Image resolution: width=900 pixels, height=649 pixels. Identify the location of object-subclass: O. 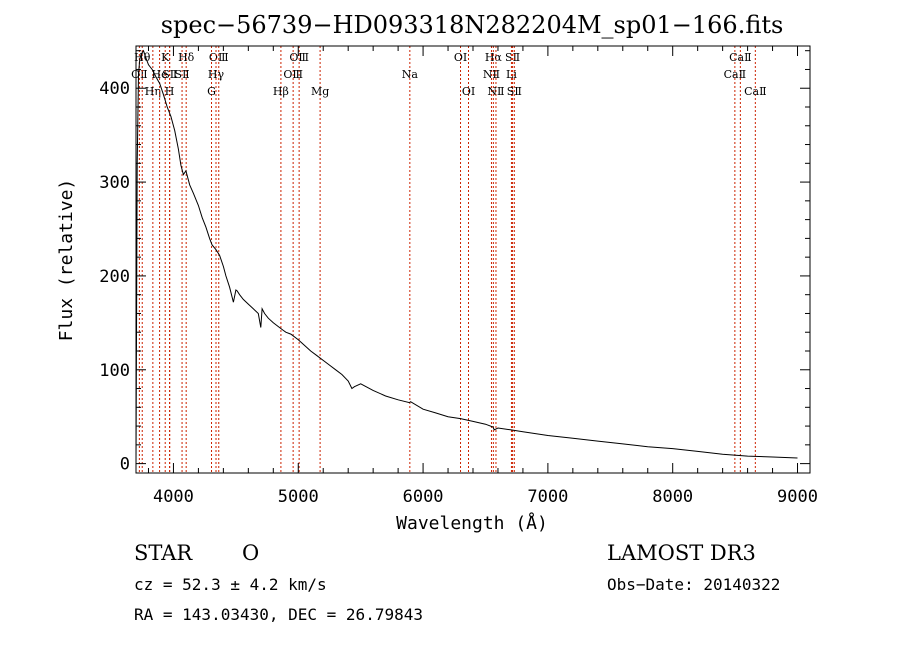
(250, 553).